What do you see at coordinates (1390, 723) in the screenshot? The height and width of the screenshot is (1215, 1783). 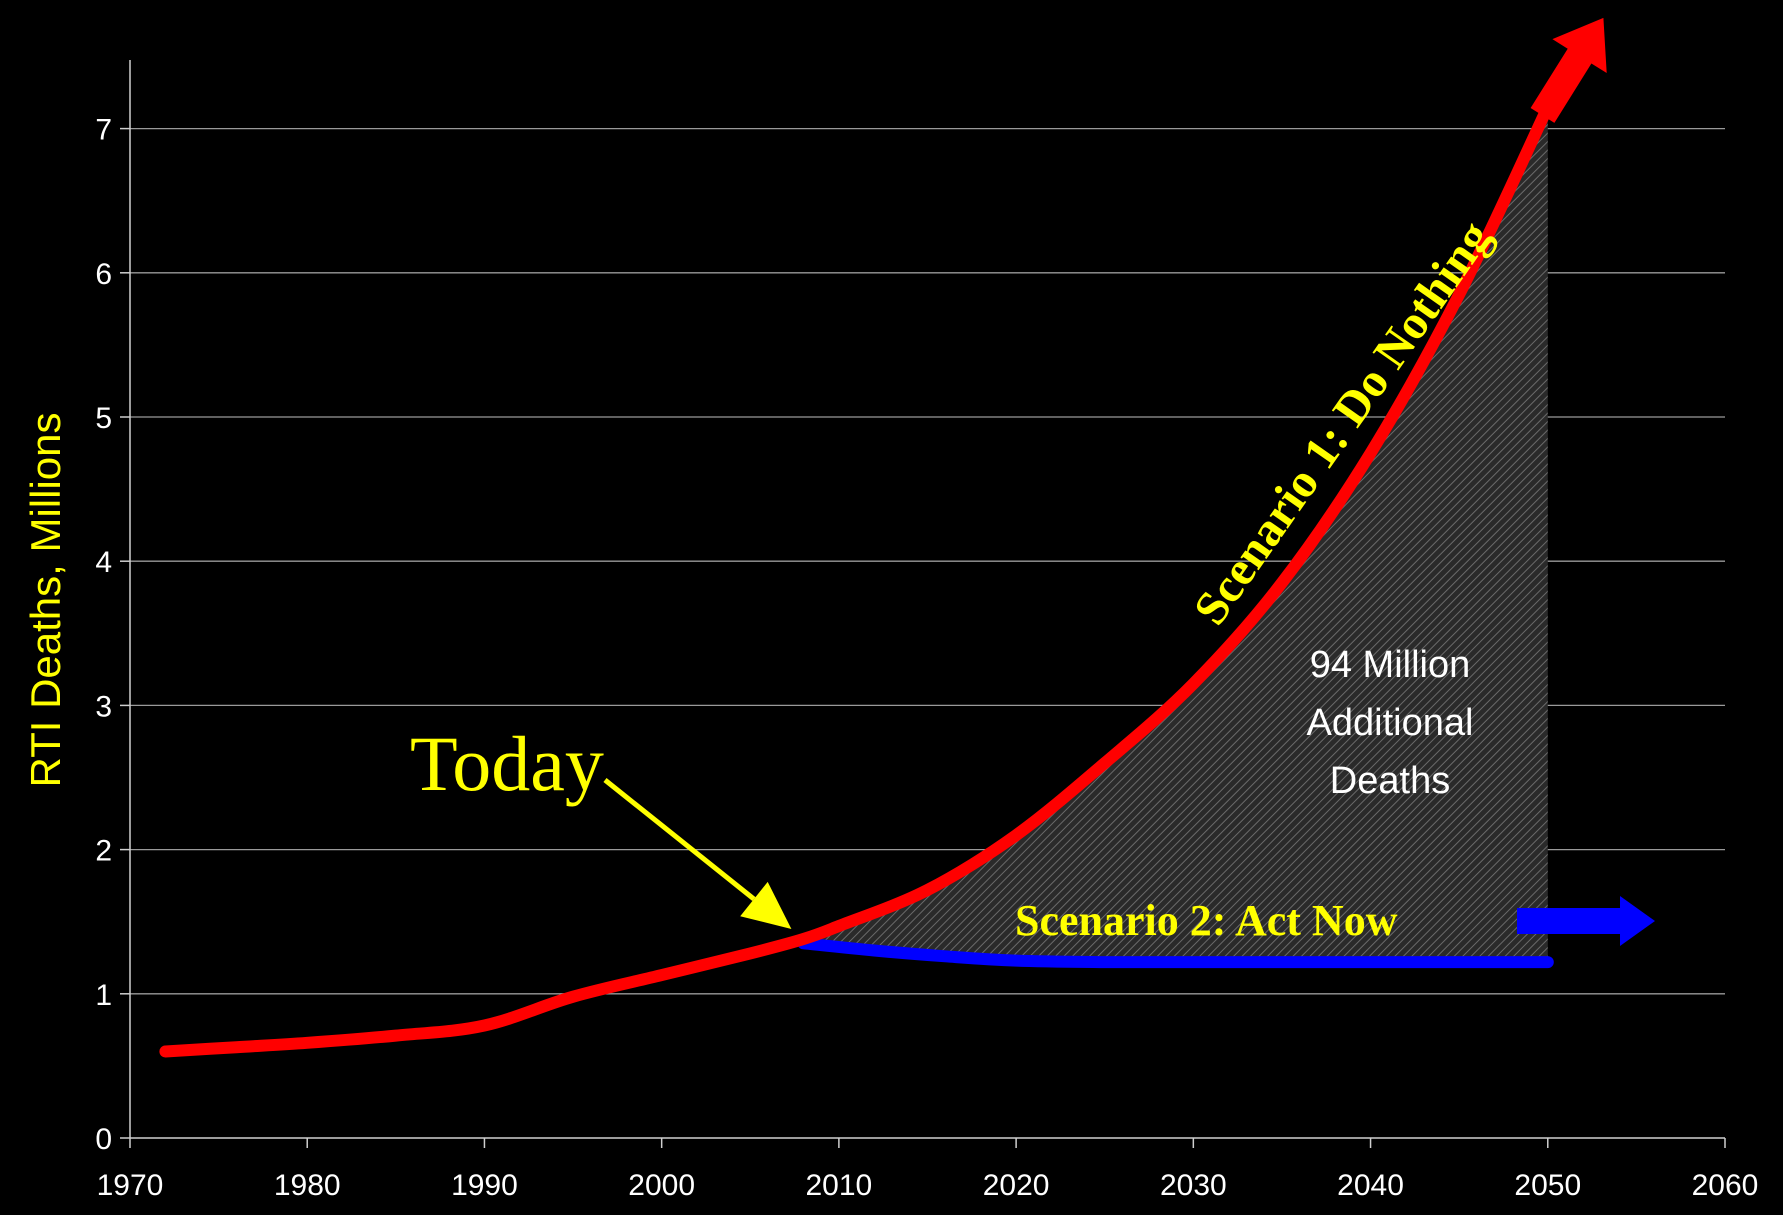 I see `area-label-line-2: Additional` at bounding box center [1390, 723].